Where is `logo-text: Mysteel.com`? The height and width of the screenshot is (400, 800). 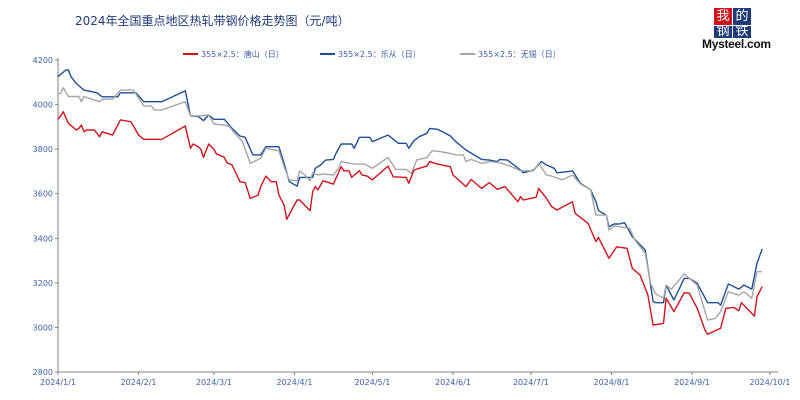 logo-text: Mysteel.com is located at coordinates (736, 44).